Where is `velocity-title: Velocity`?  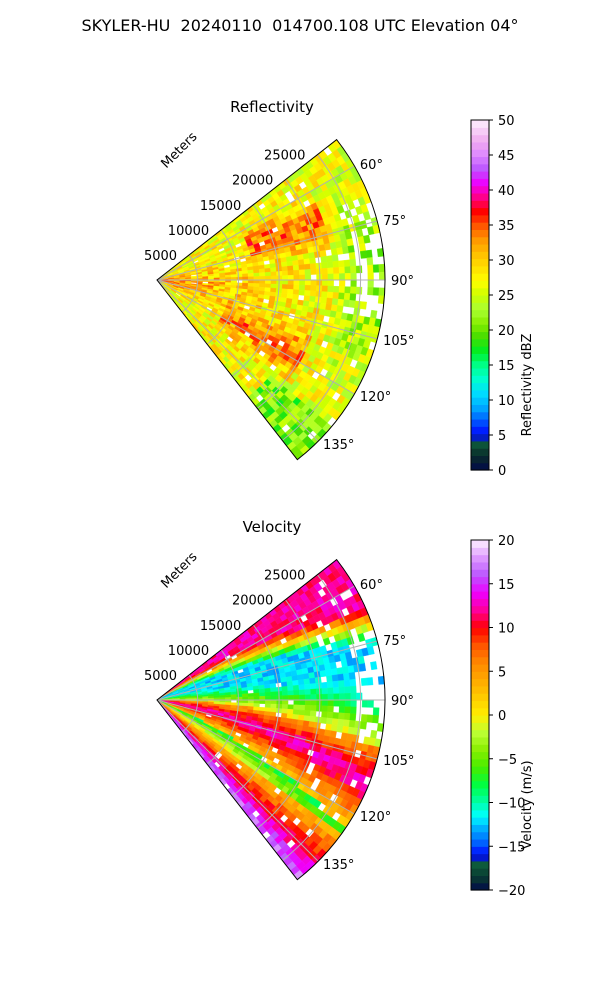
velocity-title: Velocity is located at coordinates (272, 527).